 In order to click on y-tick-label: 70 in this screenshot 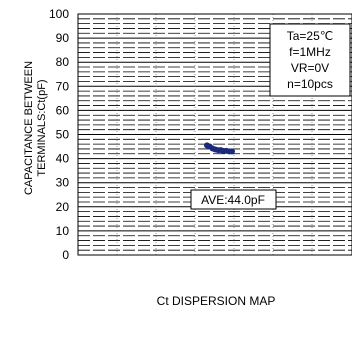, I will do `click(63, 86)`.